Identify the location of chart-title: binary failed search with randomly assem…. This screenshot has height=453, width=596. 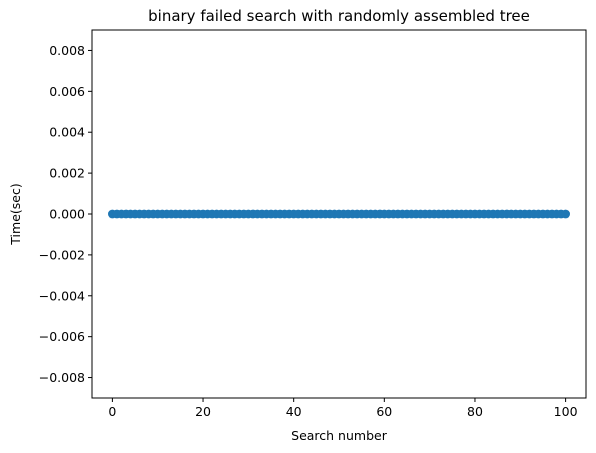
(339, 16).